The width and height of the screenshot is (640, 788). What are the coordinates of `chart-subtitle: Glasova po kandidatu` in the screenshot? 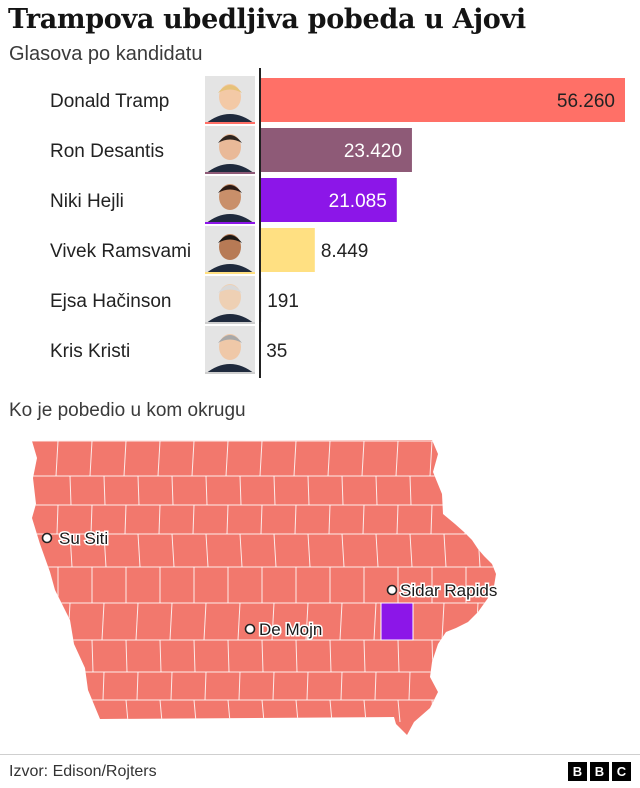 It's located at (106, 54).